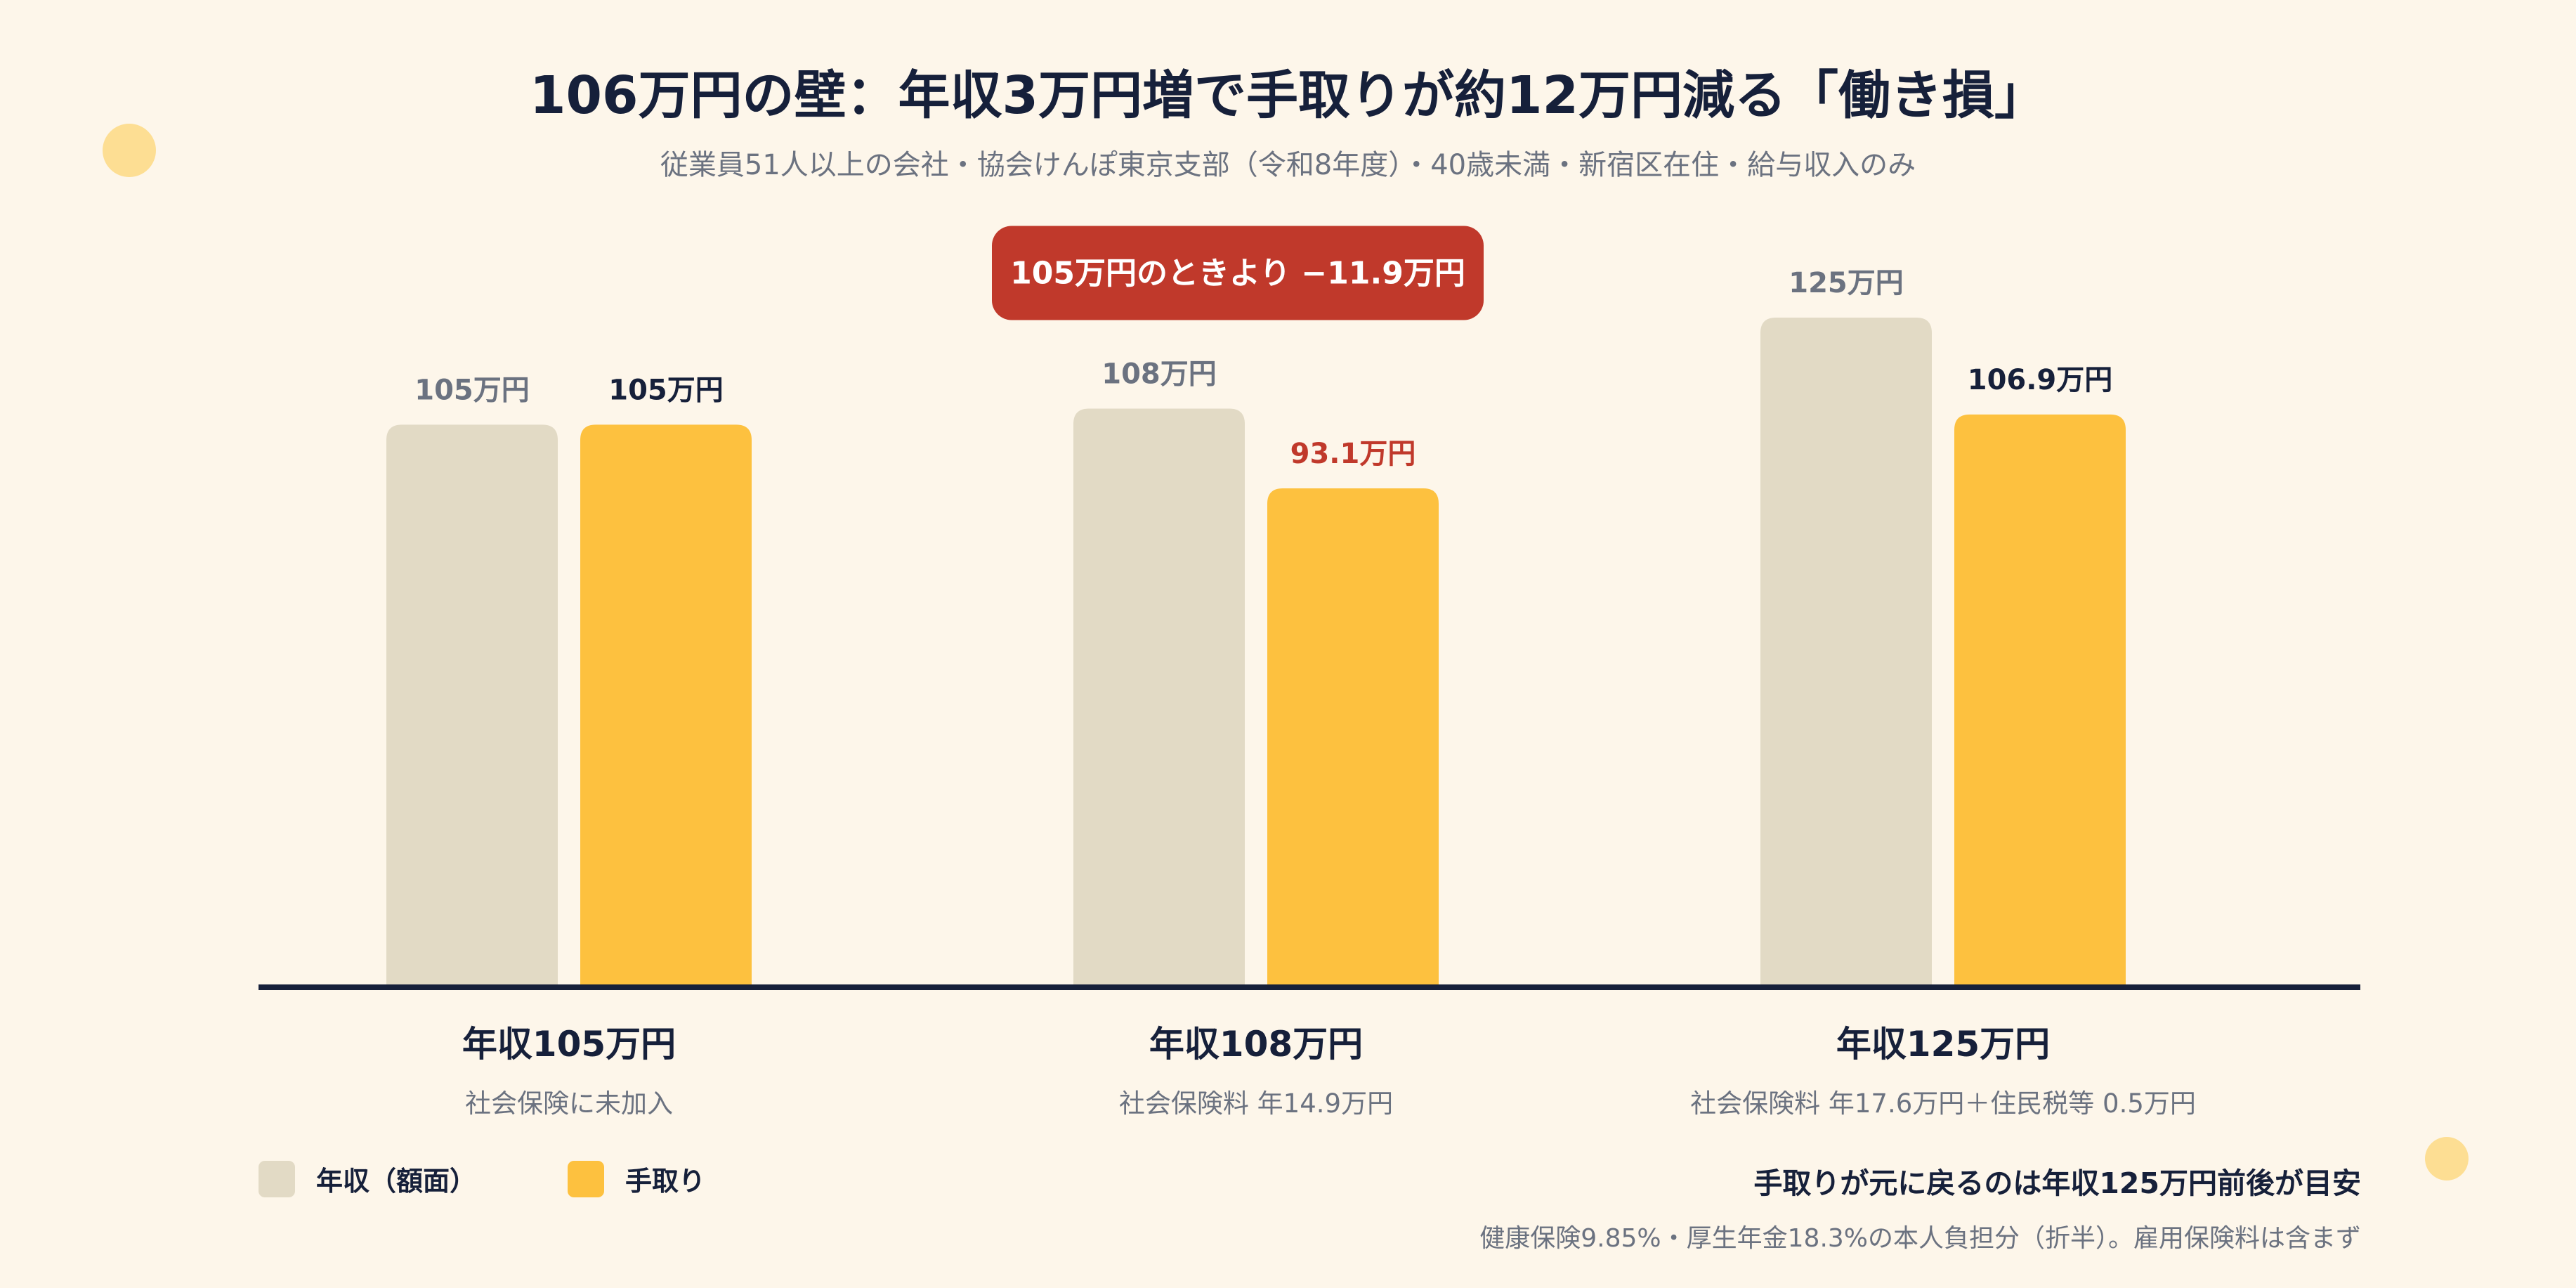  Describe the element at coordinates (1920, 1238) in the screenshot. I see `footnote: 健康保険9.85%・厚生年金18.3%の本人負担分（折半）。雇用保険料は含まず` at that location.